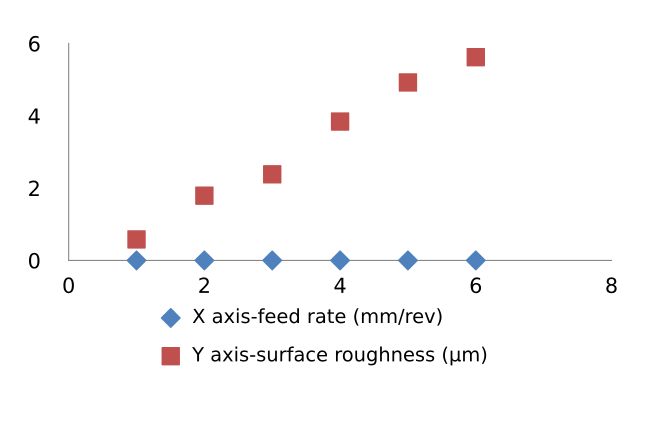  What do you see at coordinates (34, 116) in the screenshot?
I see `y-tick-label: 4` at bounding box center [34, 116].